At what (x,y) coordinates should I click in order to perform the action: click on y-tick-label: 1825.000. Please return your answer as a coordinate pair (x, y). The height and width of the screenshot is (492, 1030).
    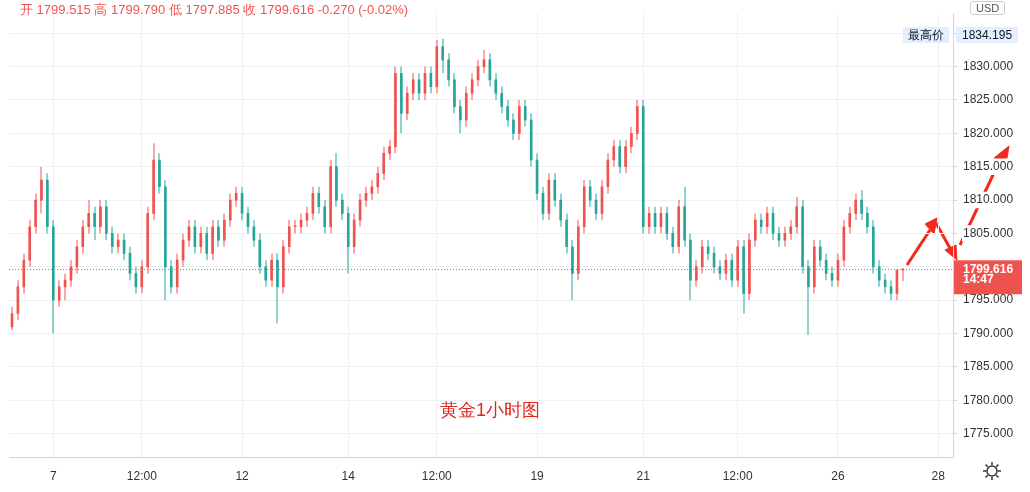
    Looking at the image, I should click on (988, 99).